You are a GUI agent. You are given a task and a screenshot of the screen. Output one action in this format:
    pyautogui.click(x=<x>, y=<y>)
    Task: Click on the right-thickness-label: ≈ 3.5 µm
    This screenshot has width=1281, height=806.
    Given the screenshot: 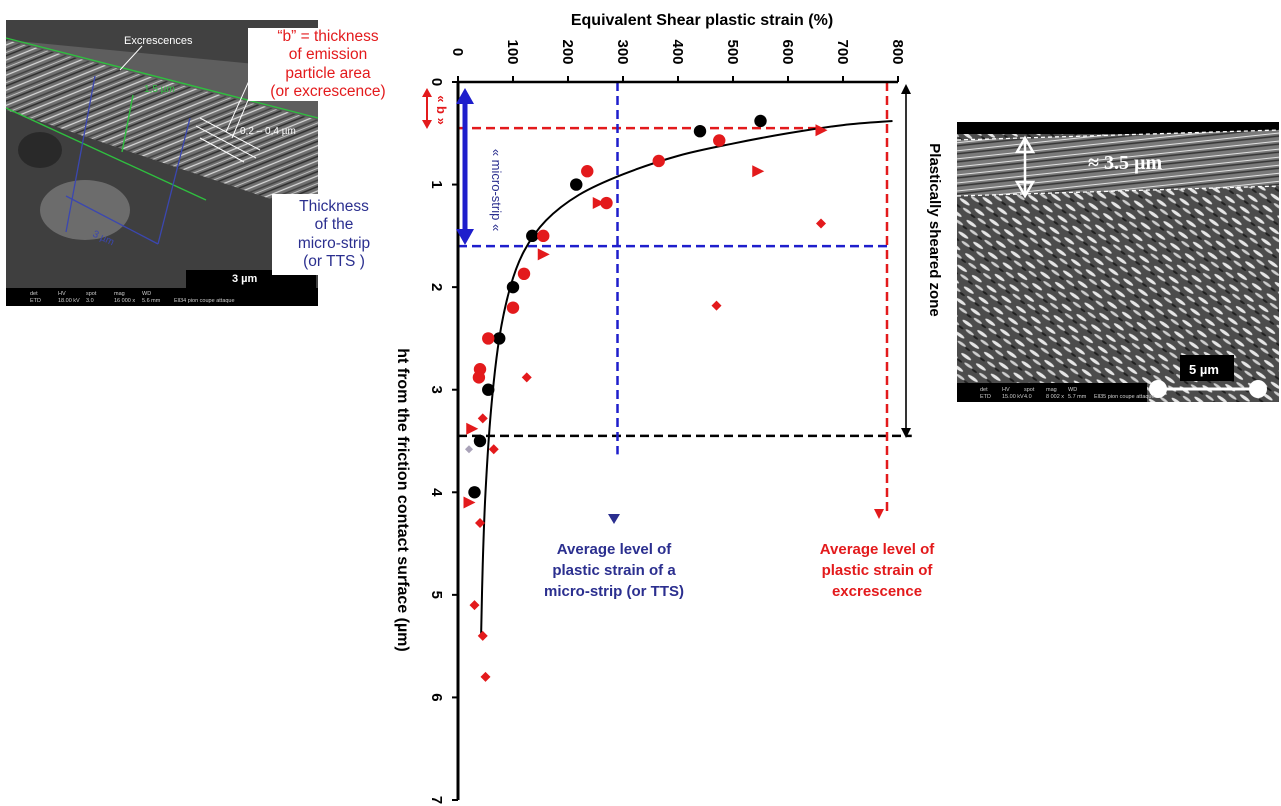 What is the action you would take?
    pyautogui.click(x=1125, y=163)
    